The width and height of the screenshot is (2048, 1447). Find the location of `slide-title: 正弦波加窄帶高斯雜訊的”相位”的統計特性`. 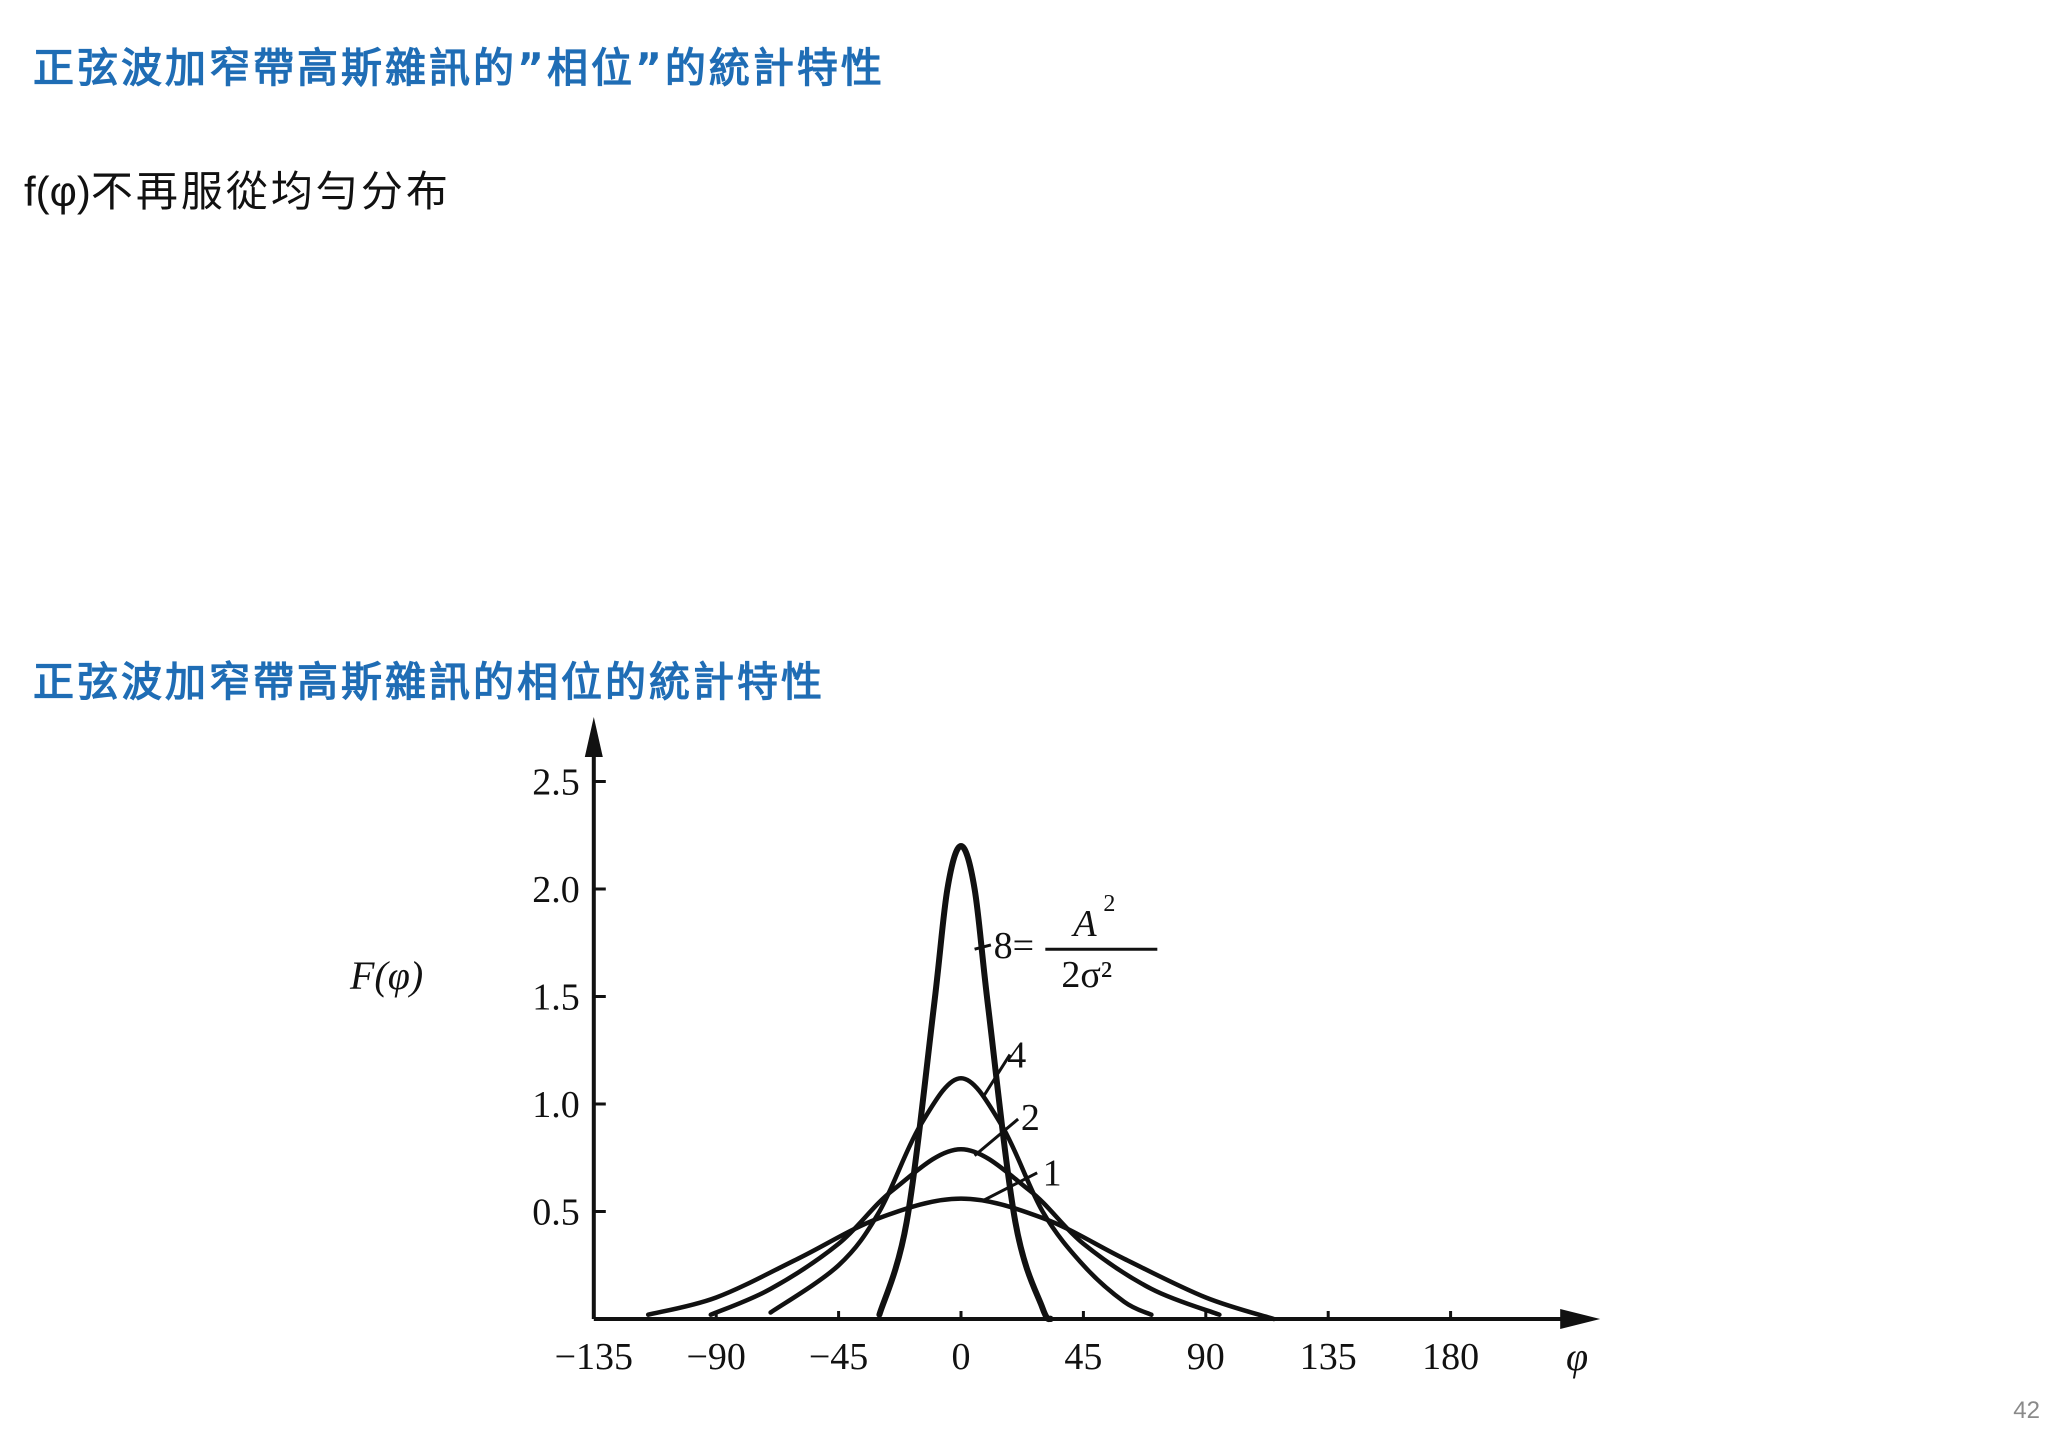

slide-title: 正弦波加窄帶高斯雜訊的”相位”的統計特性 is located at coordinates (459, 68).